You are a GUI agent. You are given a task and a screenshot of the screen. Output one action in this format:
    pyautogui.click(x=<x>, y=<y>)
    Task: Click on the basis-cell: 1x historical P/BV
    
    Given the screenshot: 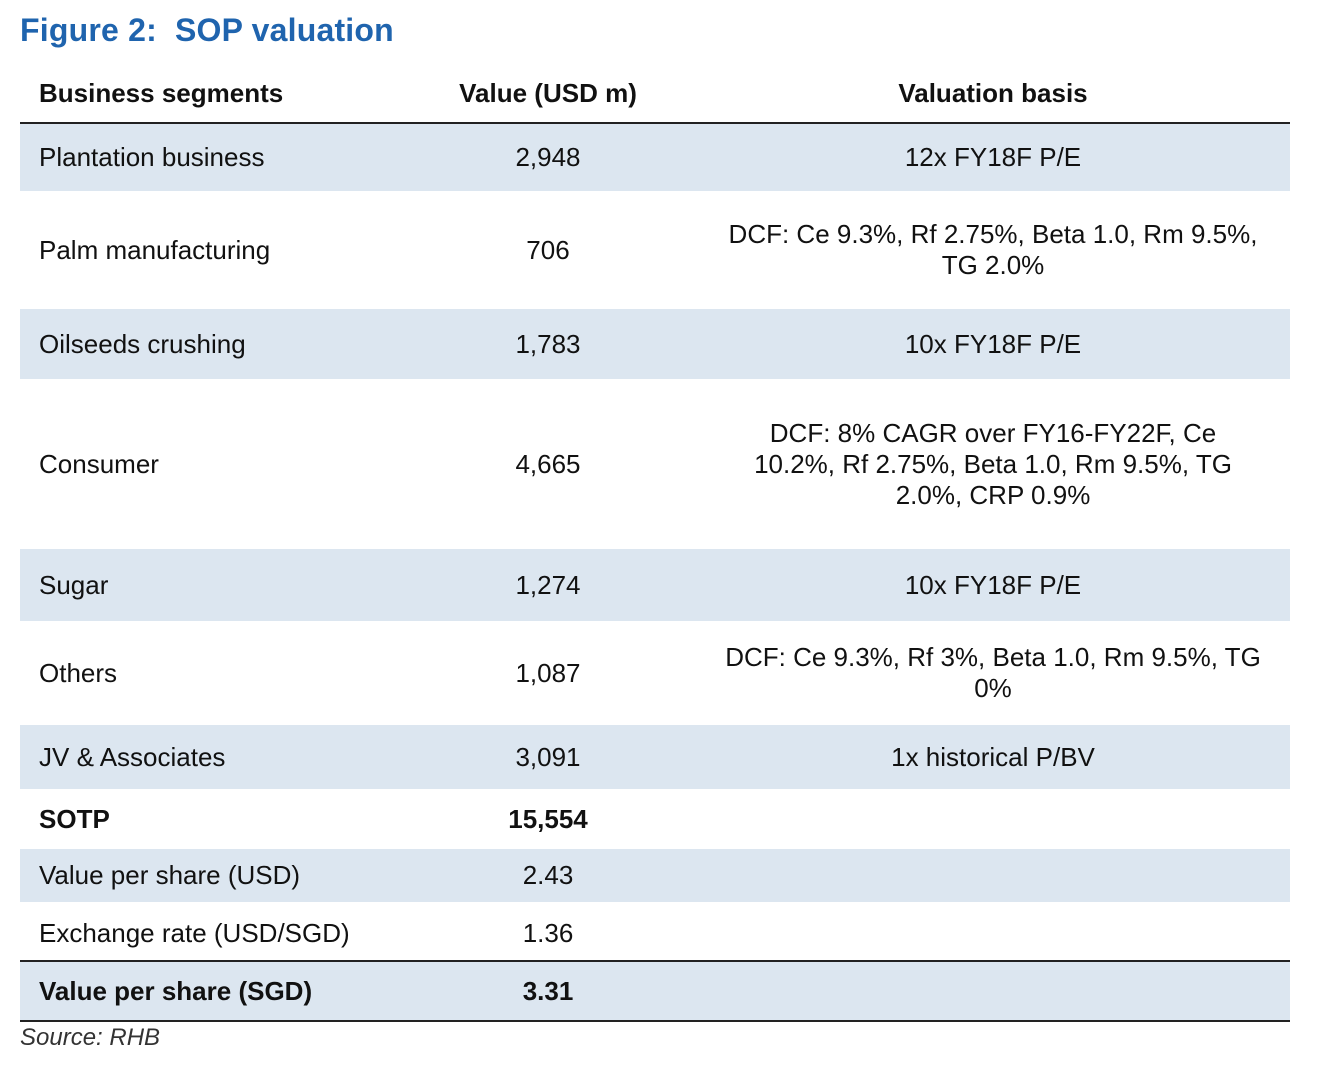 What is the action you would take?
    pyautogui.click(x=993, y=756)
    